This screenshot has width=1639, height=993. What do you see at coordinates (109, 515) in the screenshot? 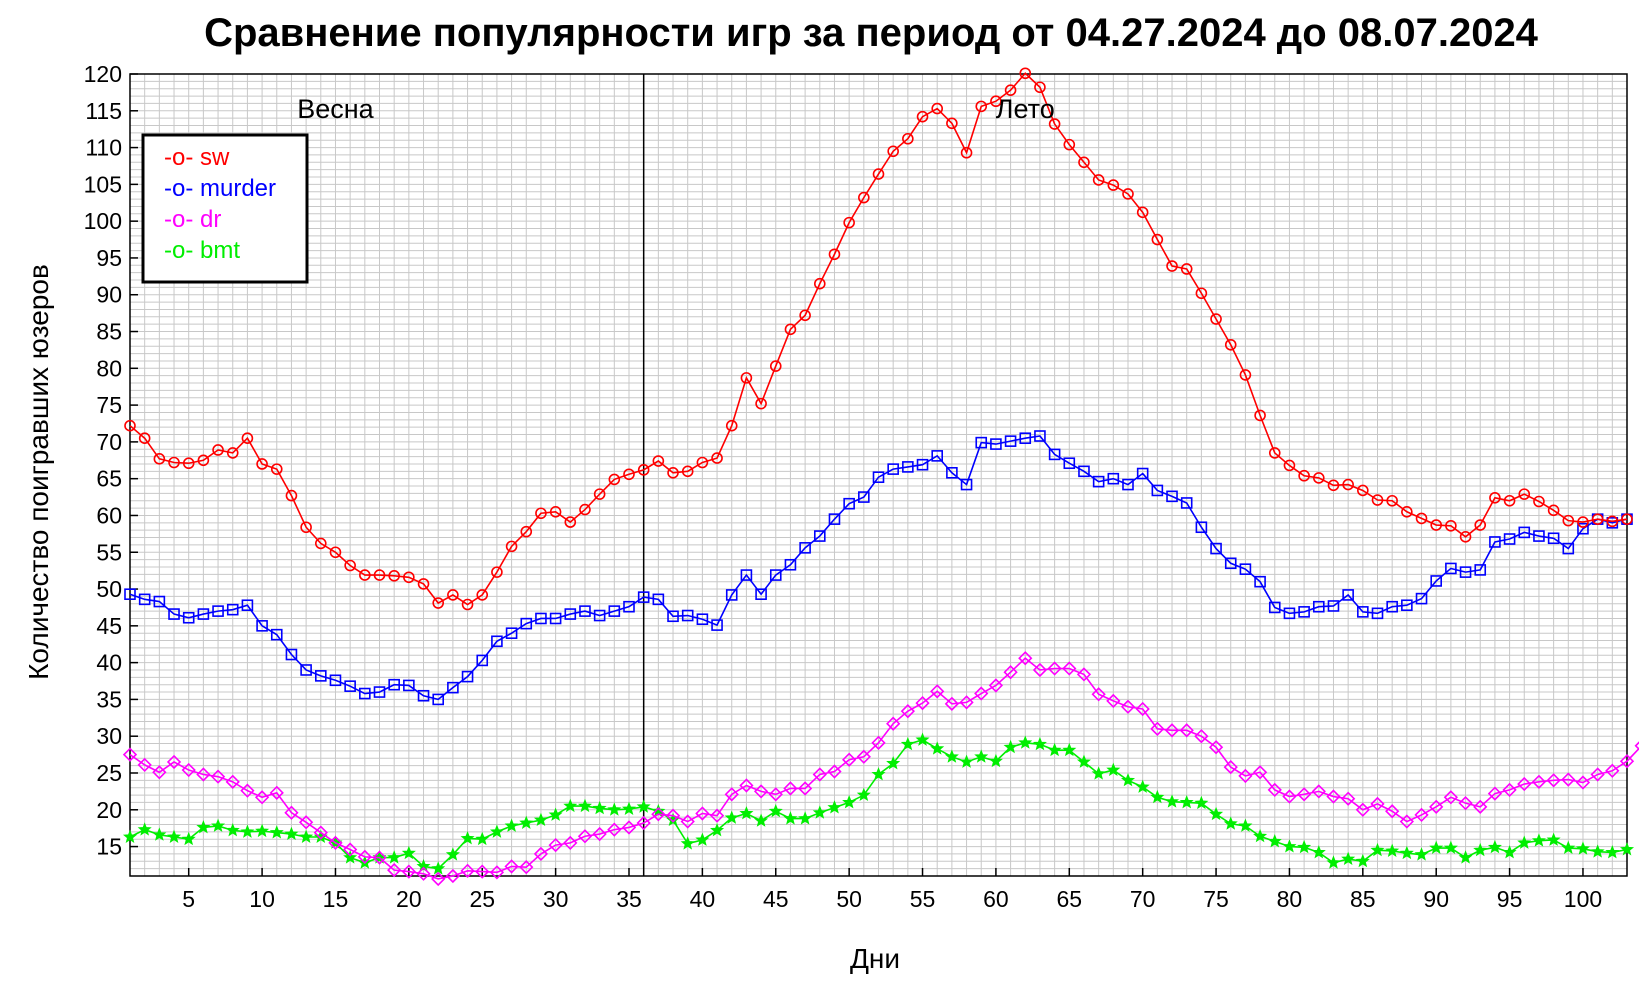
I see `y-tick-label: 60` at bounding box center [109, 515].